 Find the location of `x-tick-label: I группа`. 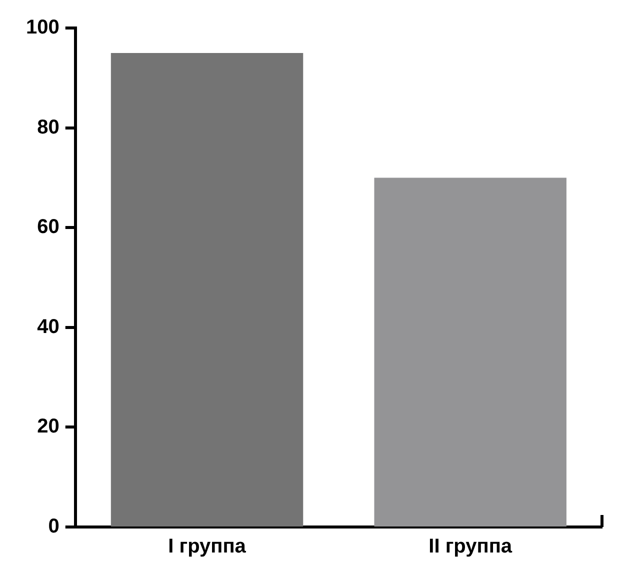

x-tick-label: I группа is located at coordinates (207, 547).